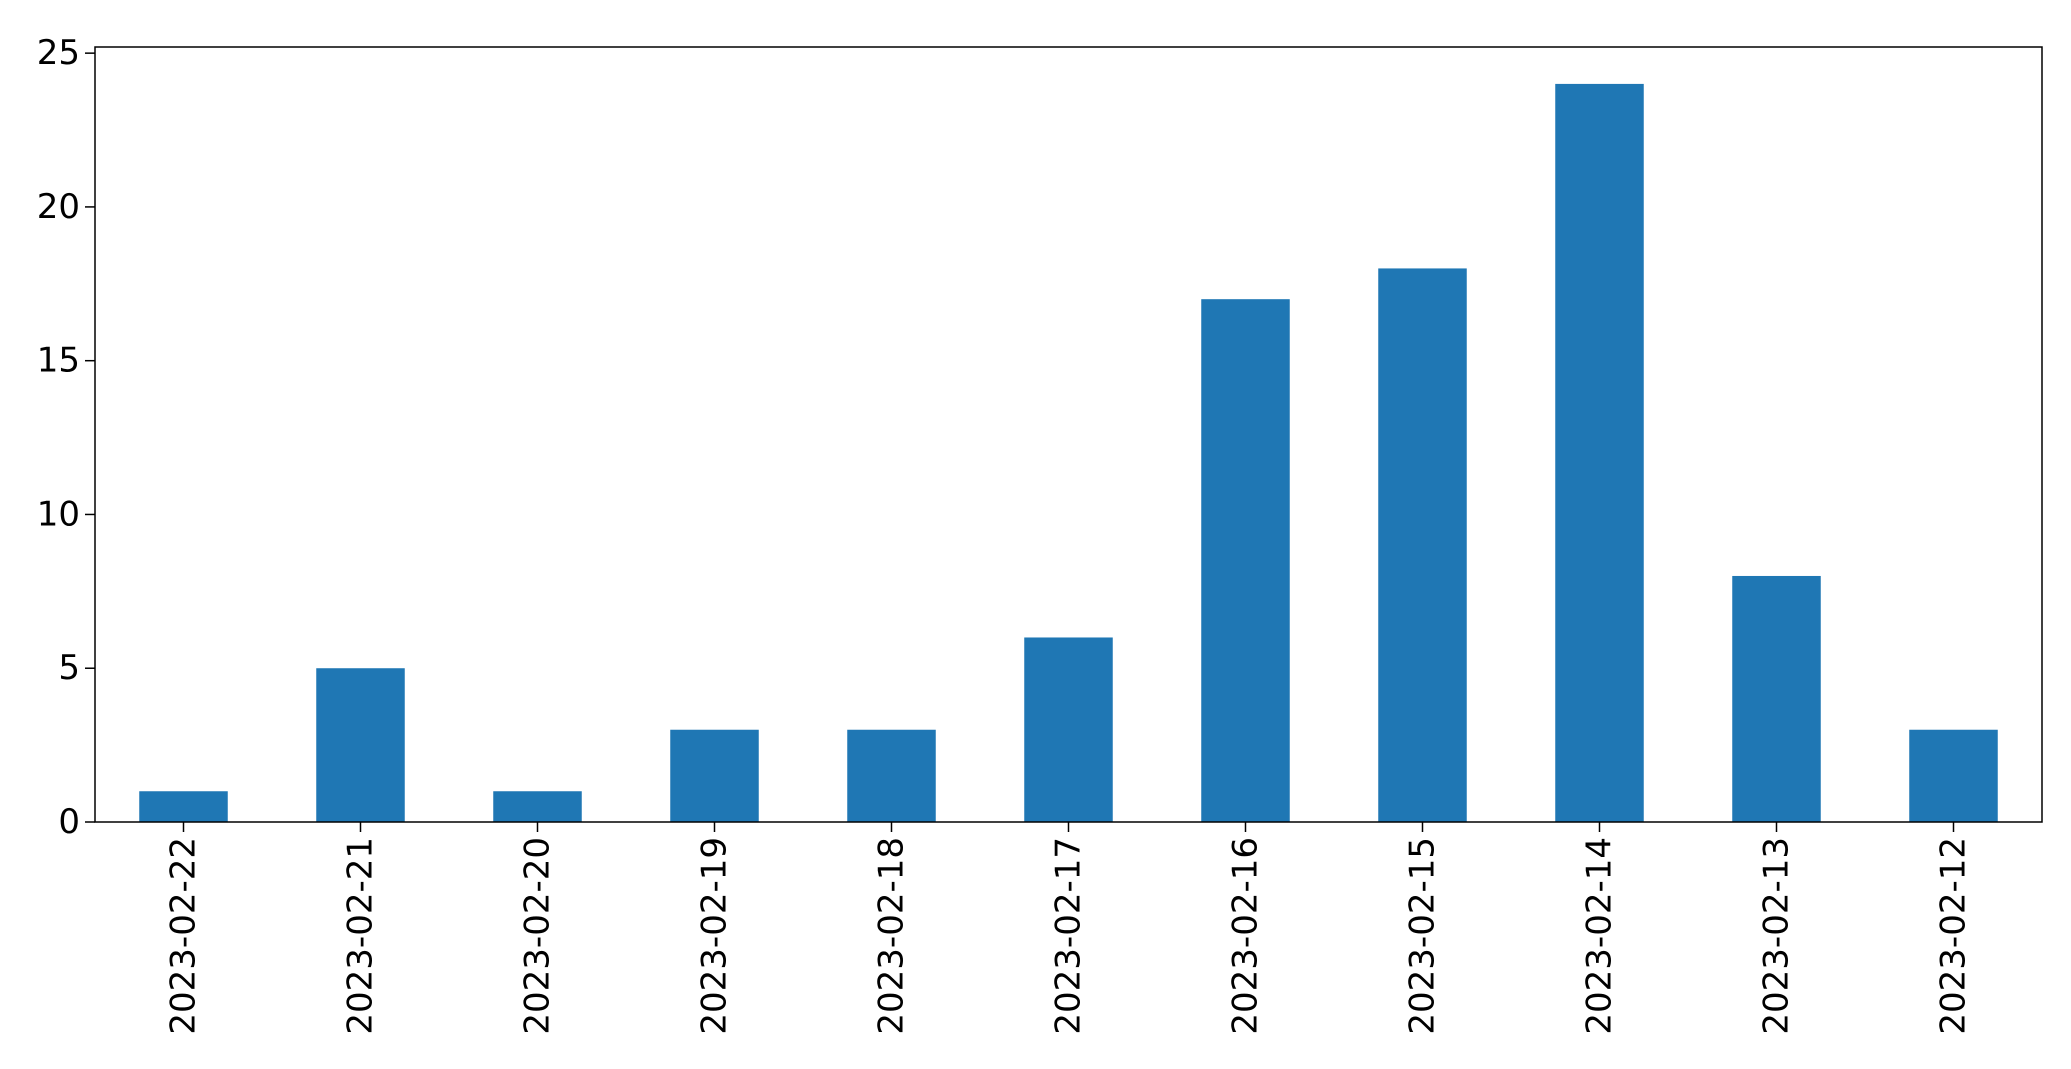 Image resolution: width=2071 pixels, height=1069 pixels. I want to click on x-tick-label: 2023-02-15, so click(1423, 936).